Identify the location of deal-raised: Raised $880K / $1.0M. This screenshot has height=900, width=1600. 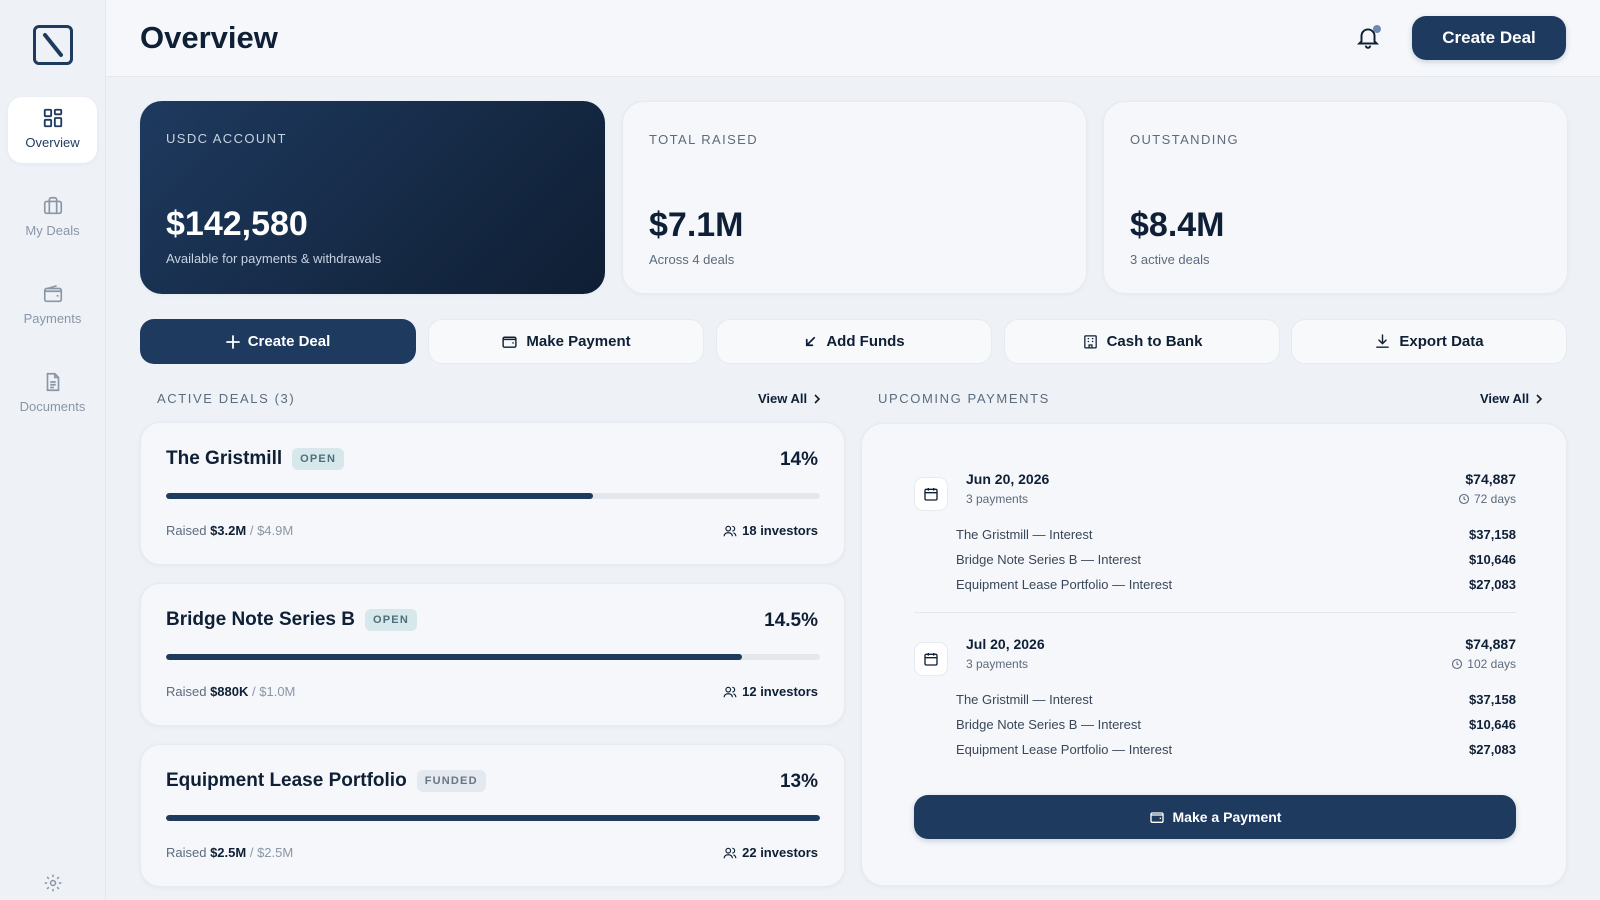
(231, 691).